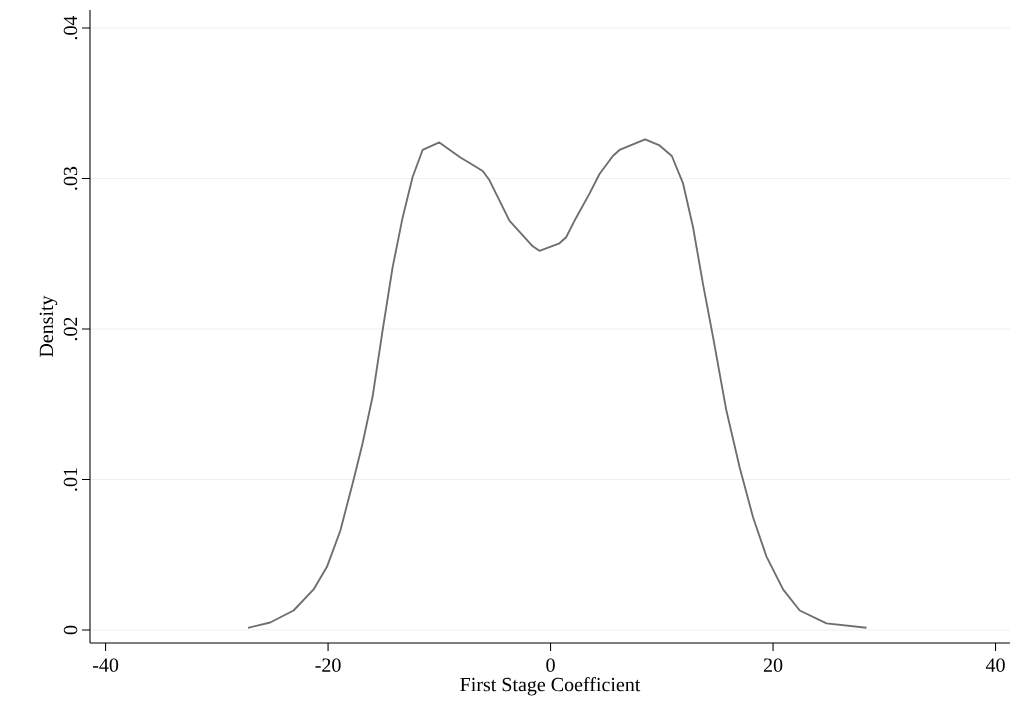  Describe the element at coordinates (70, 329) in the screenshot. I see `y-tick-label: .02` at that location.